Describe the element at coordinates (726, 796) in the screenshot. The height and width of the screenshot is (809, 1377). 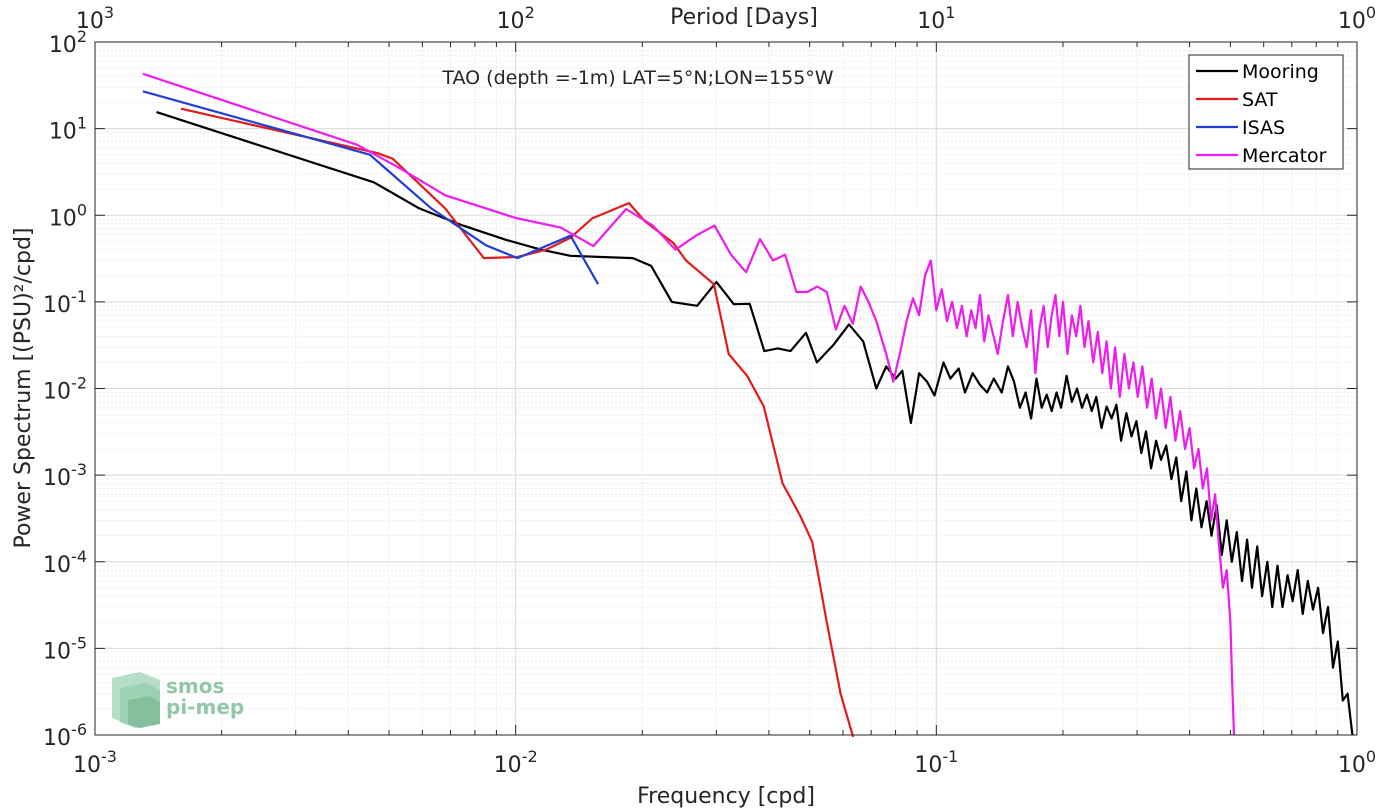
I see `x-axis-label: Frequency [cpd]` at that location.